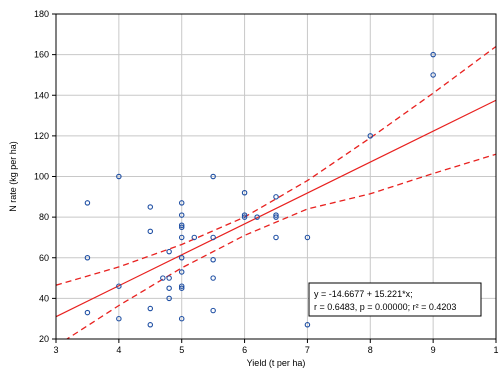  I want to click on y-tick-label: 180, so click(41, 14).